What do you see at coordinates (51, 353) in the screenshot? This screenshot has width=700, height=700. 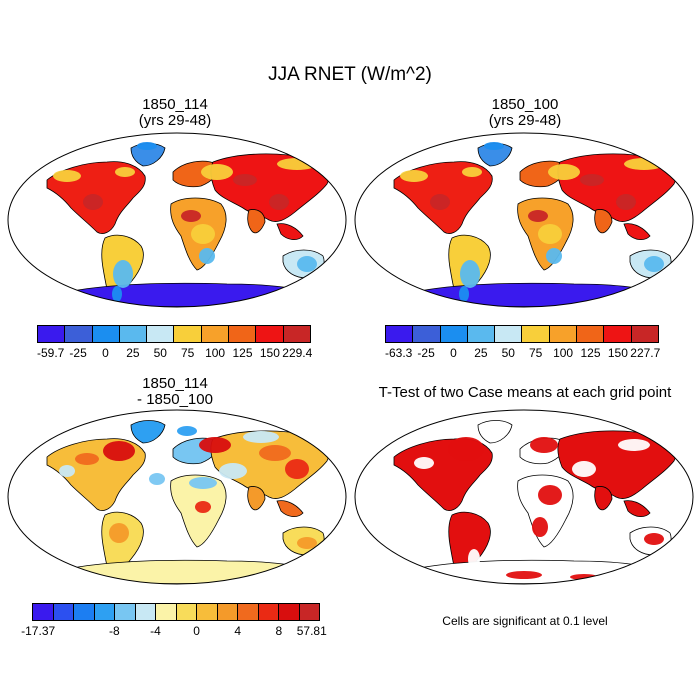 I see `colorbar-tick-label: -59.7` at bounding box center [51, 353].